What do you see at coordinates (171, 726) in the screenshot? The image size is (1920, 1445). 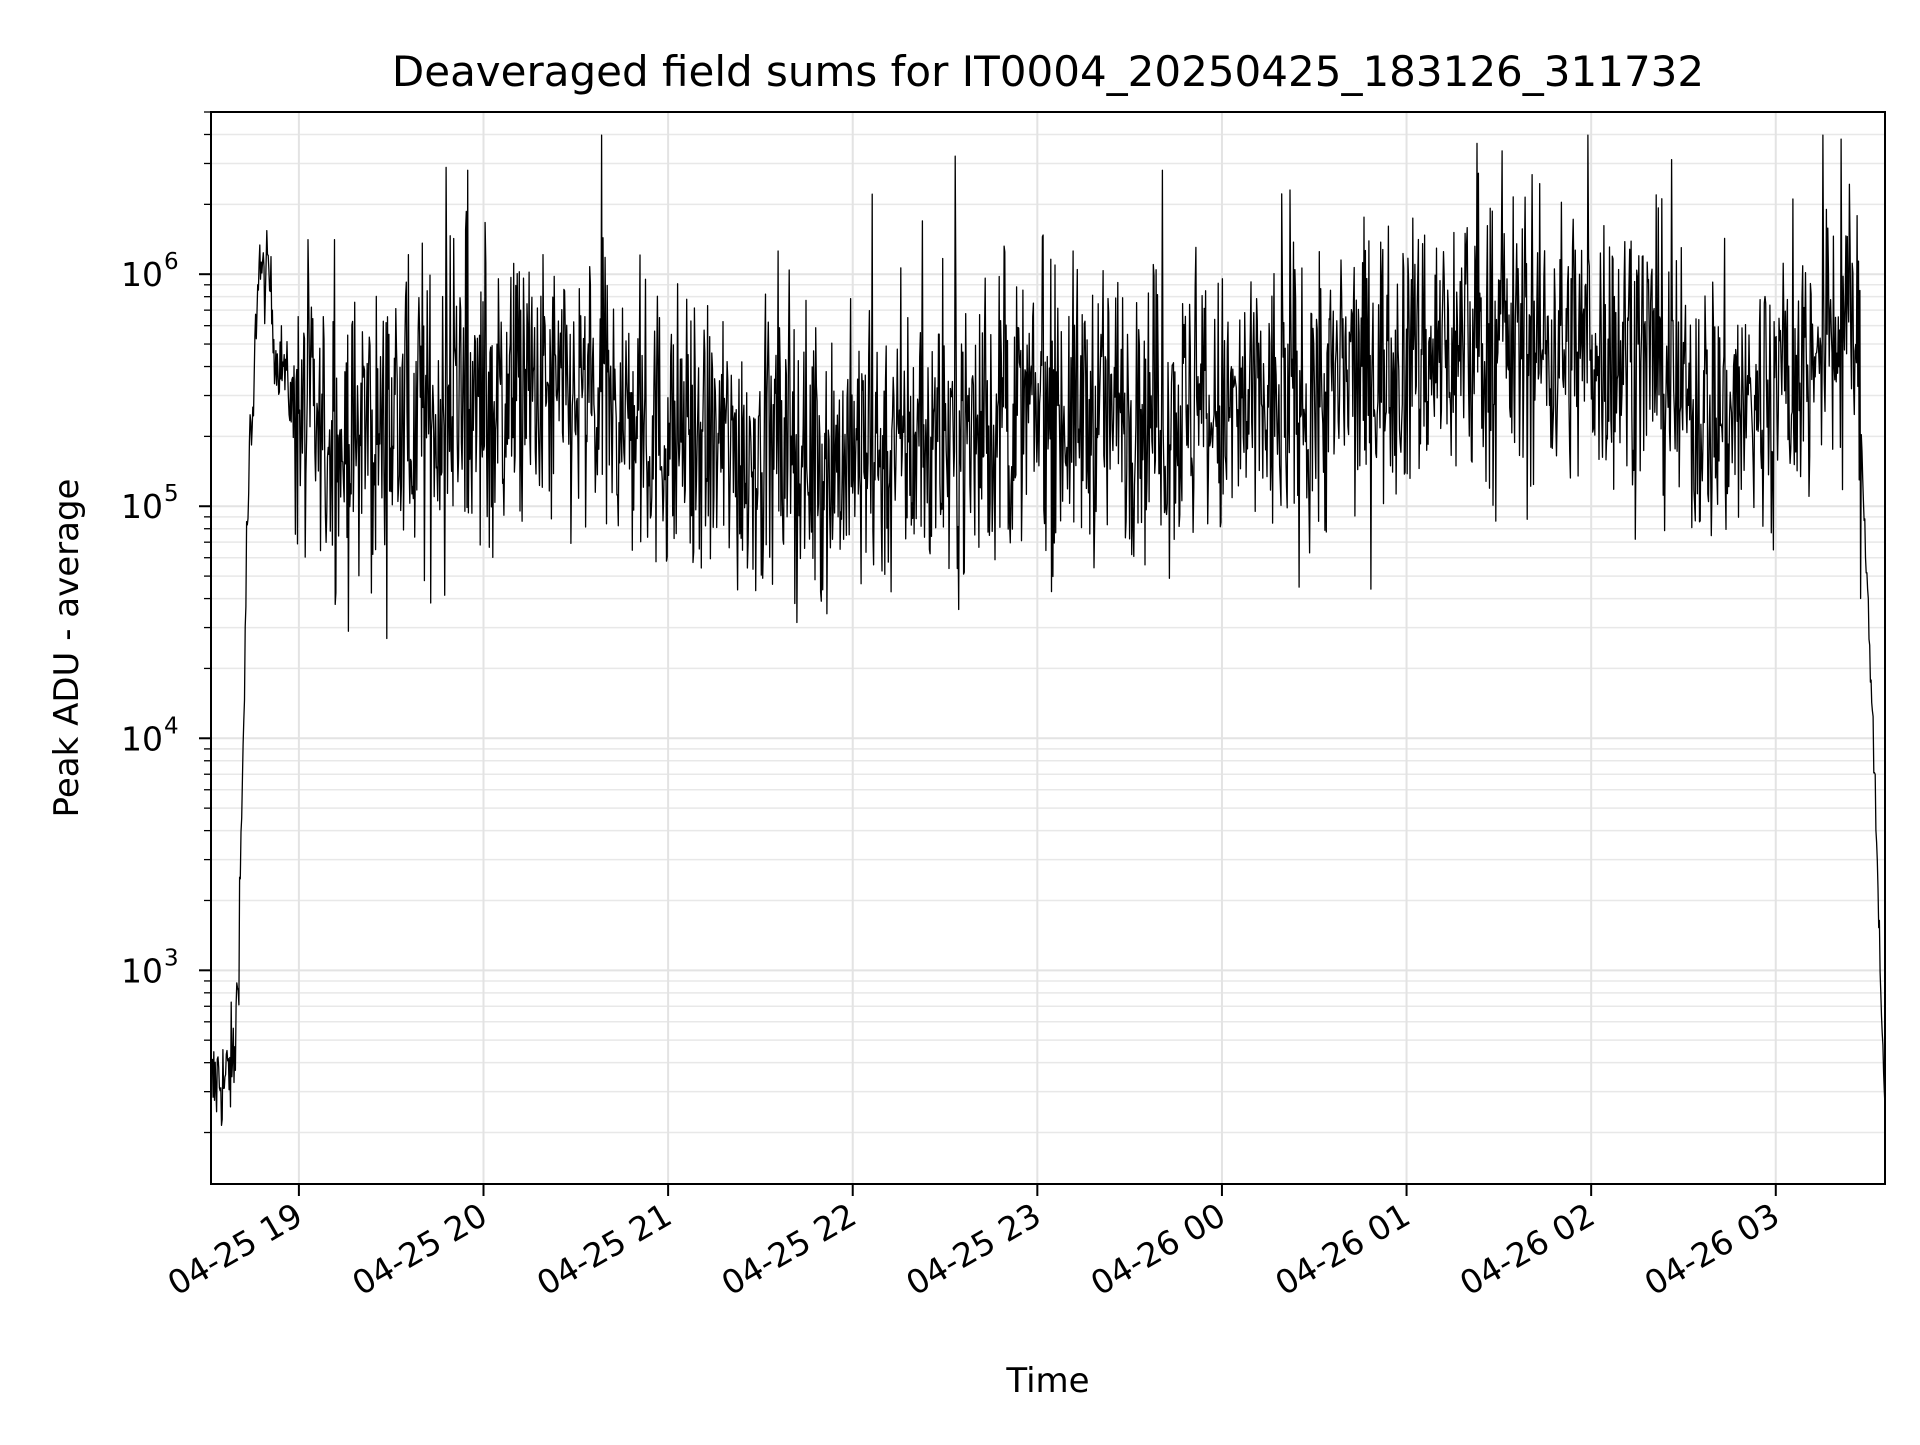 I see `y-tick-exponent: 4` at bounding box center [171, 726].